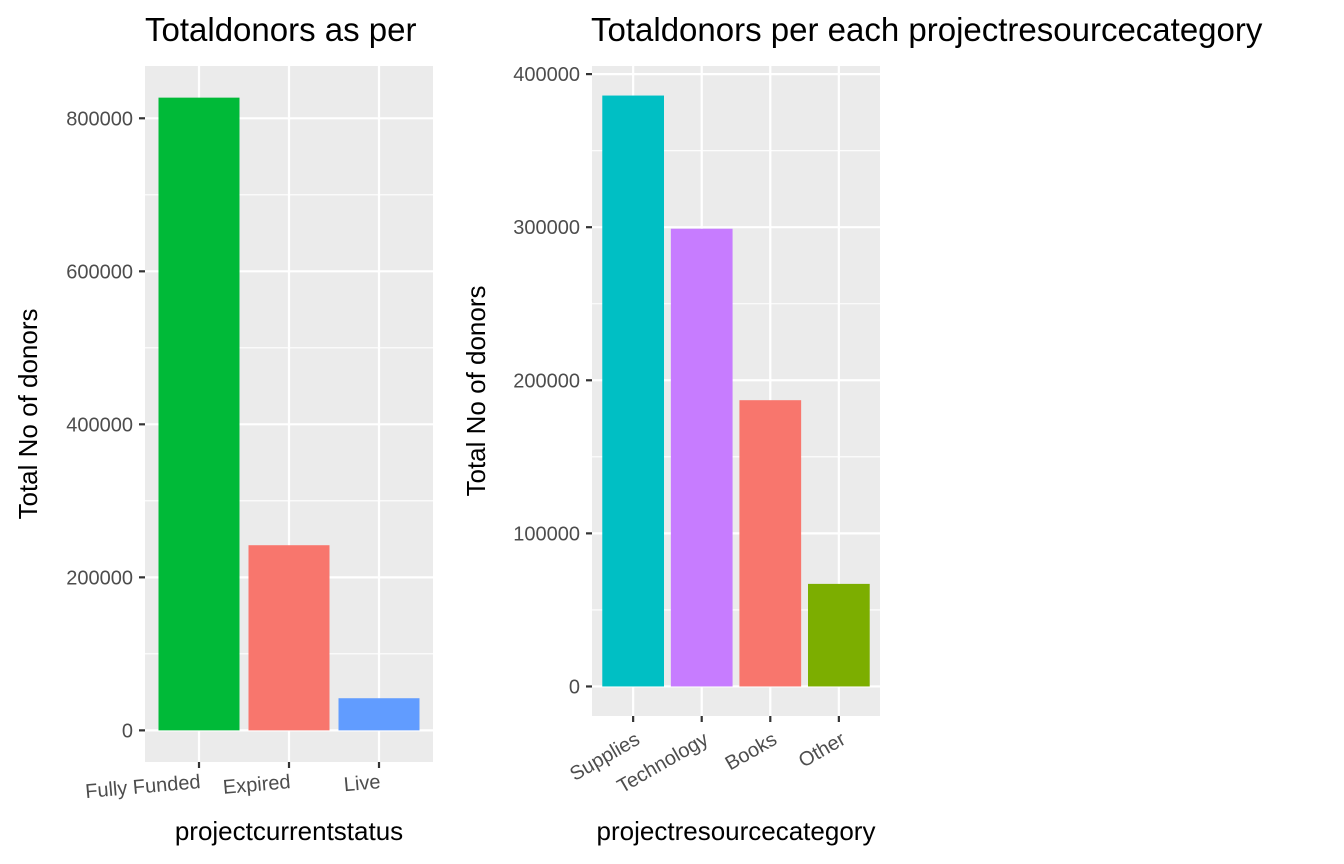 The image size is (1344, 864). I want to click on x-tick-label: Live, so click(362, 783).